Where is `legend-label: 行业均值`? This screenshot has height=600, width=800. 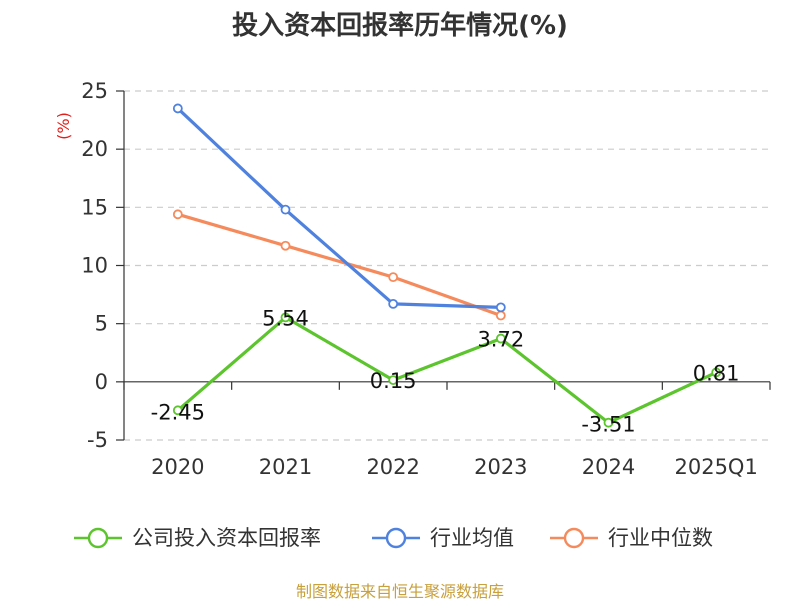
legend-label: 行业均值 is located at coordinates (472, 538).